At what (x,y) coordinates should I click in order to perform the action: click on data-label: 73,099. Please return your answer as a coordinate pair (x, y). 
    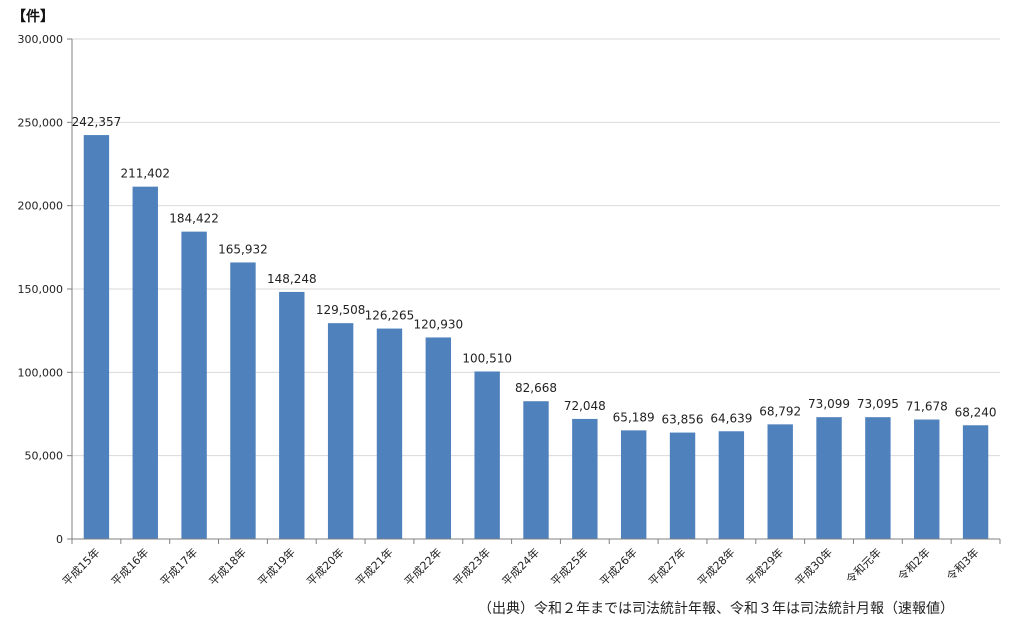
    Looking at the image, I should click on (829, 404).